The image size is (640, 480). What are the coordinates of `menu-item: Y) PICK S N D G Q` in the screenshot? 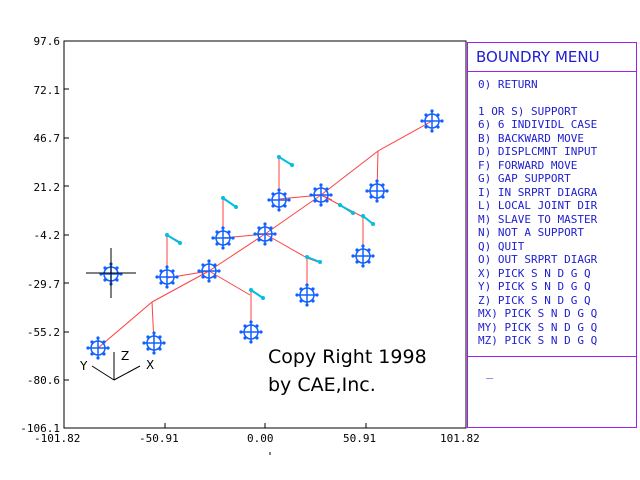 It's located at (534, 286).